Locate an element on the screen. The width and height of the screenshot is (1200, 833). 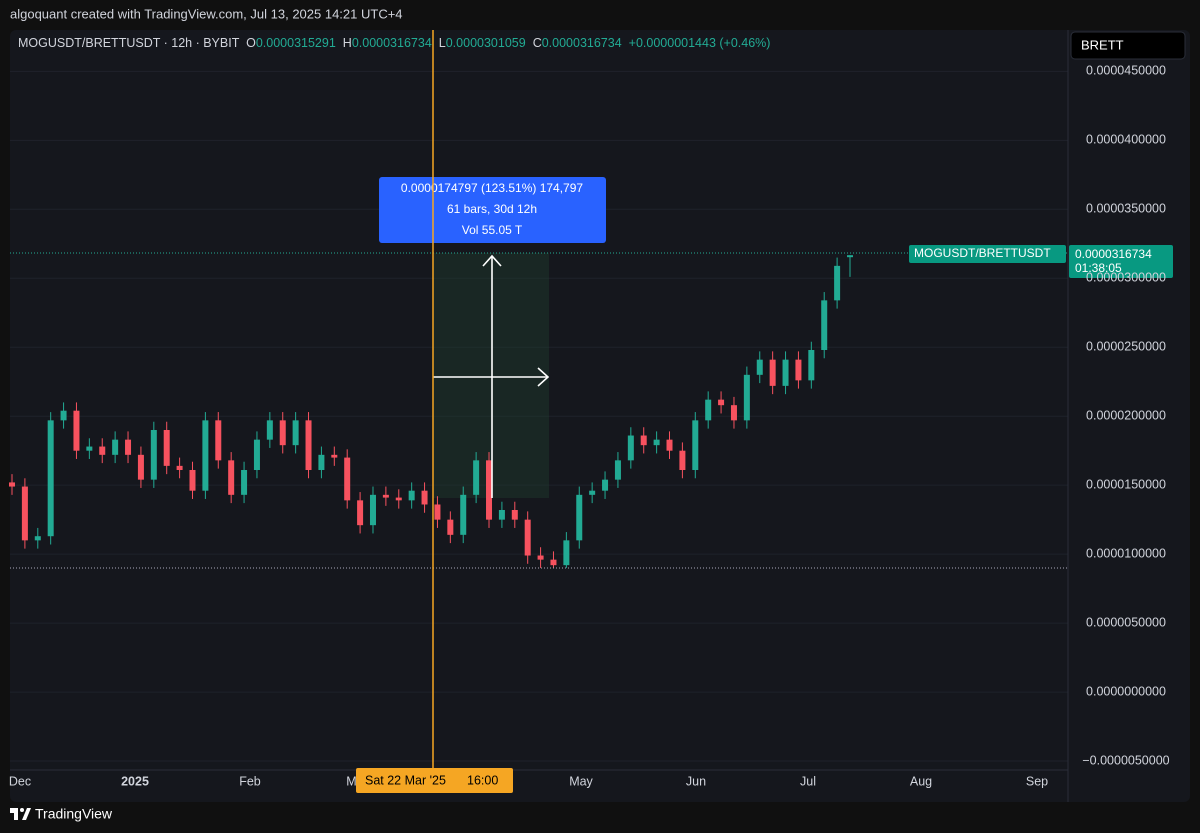
x-tick-label: Feb is located at coordinates (250, 781).